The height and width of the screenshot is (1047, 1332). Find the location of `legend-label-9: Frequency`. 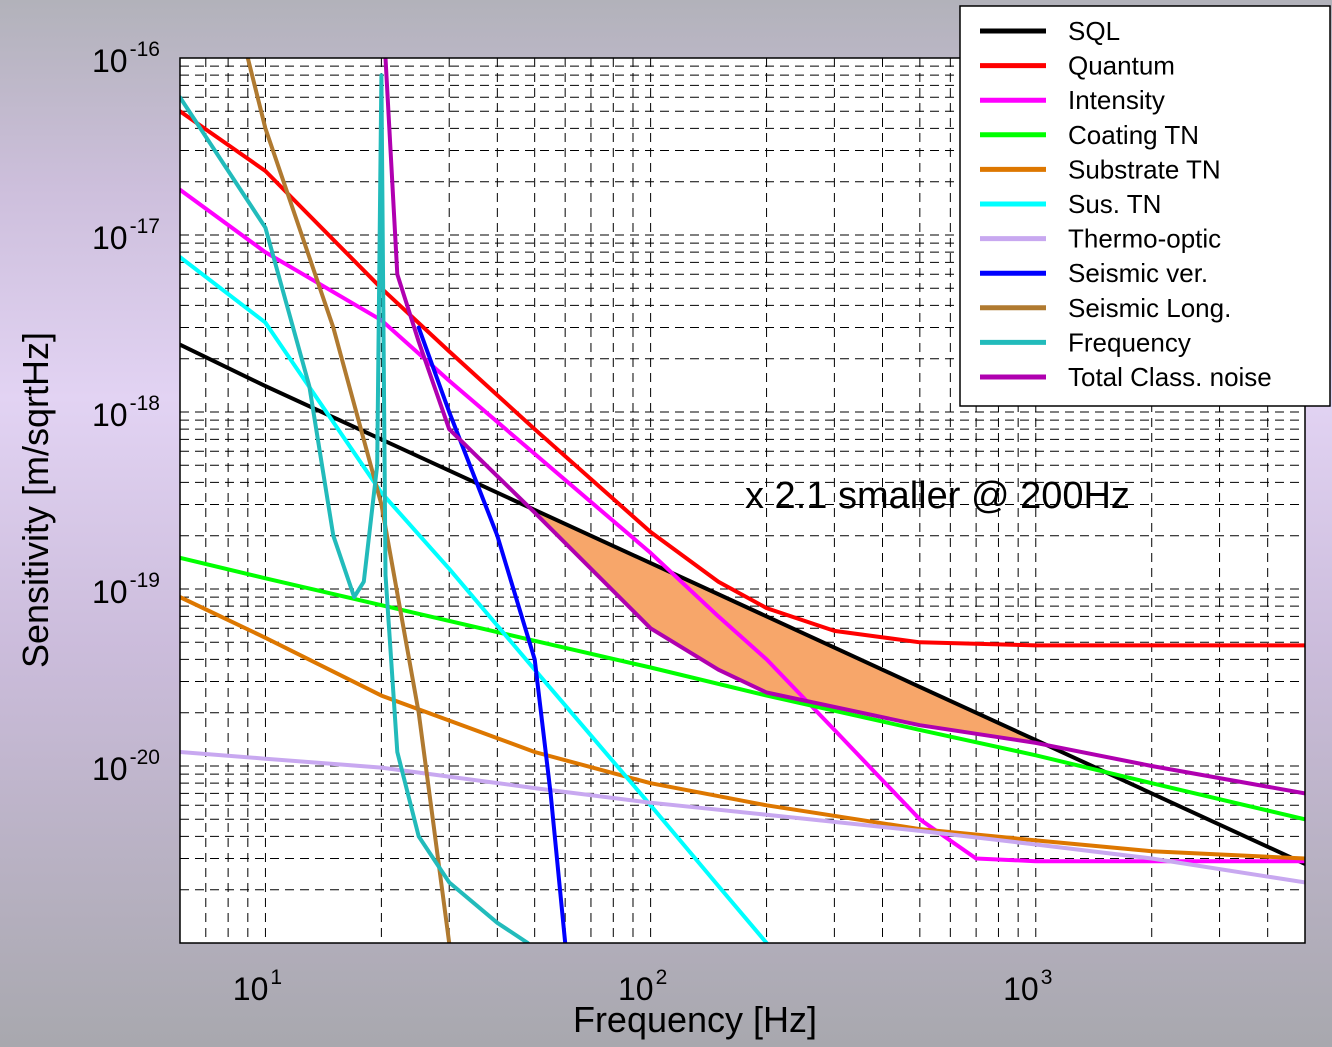

legend-label-9: Frequency is located at coordinates (1129, 342).